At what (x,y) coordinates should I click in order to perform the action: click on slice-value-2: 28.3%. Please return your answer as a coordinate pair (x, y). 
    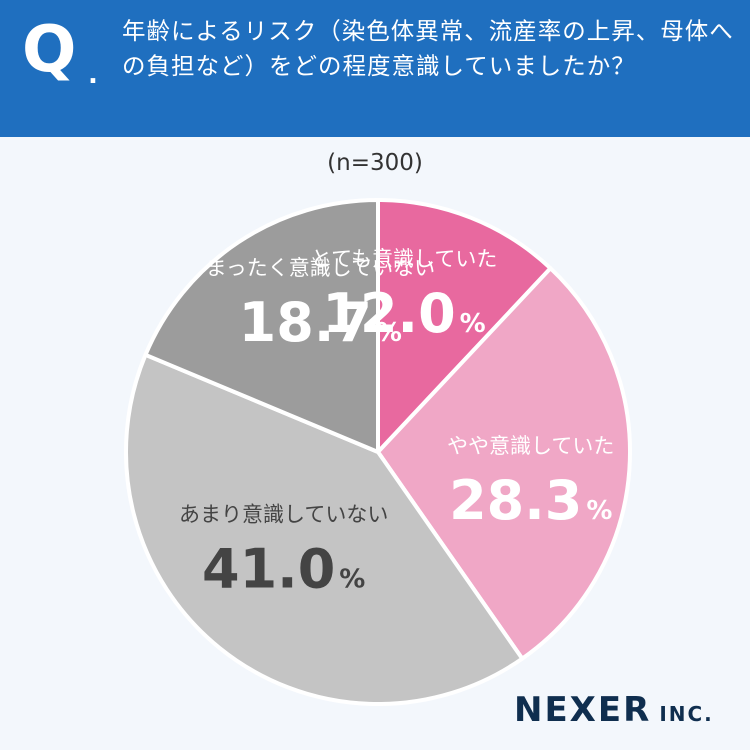
    Looking at the image, I should click on (530, 500).